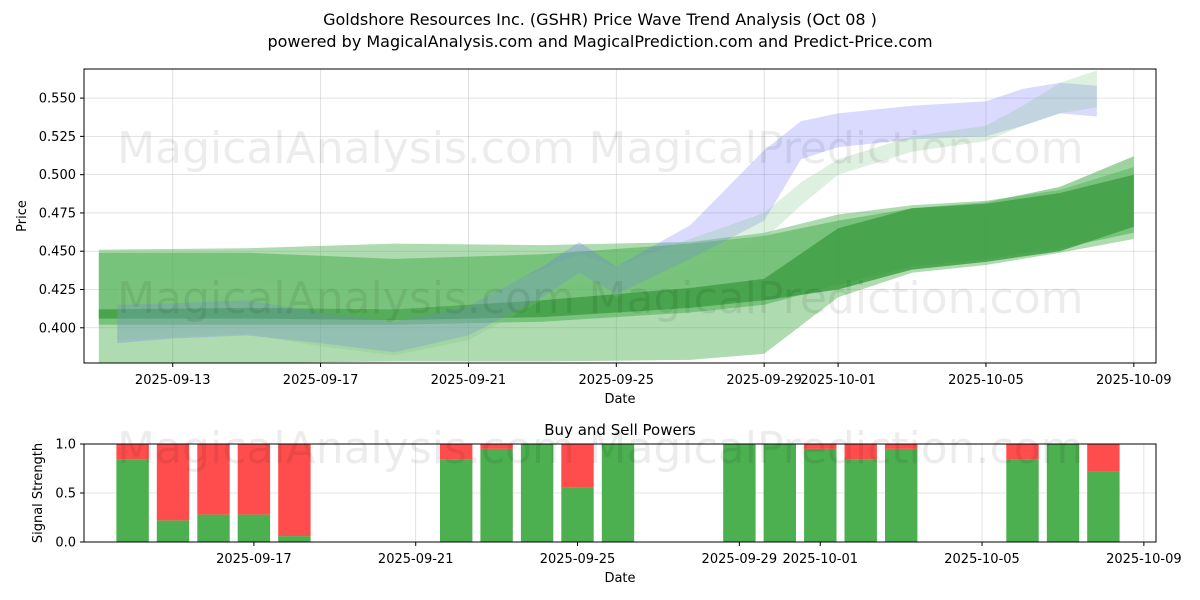 This screenshot has width=1200, height=600. Describe the element at coordinates (38, 493) in the screenshot. I see `signal-y-label: Signal Strength` at that location.